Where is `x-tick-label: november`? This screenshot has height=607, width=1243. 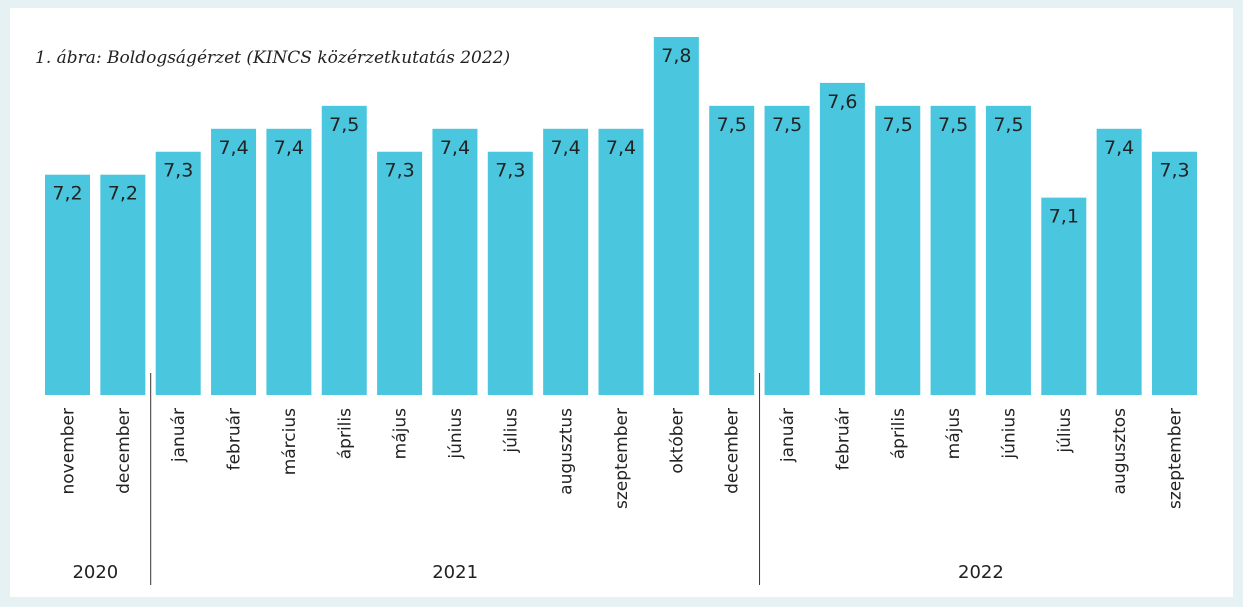
x-tick-label: november is located at coordinates (69, 451).